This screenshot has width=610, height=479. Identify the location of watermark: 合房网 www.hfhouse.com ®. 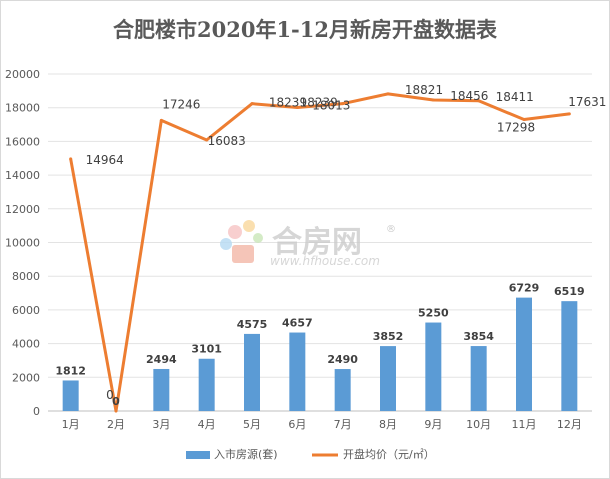
(308, 244).